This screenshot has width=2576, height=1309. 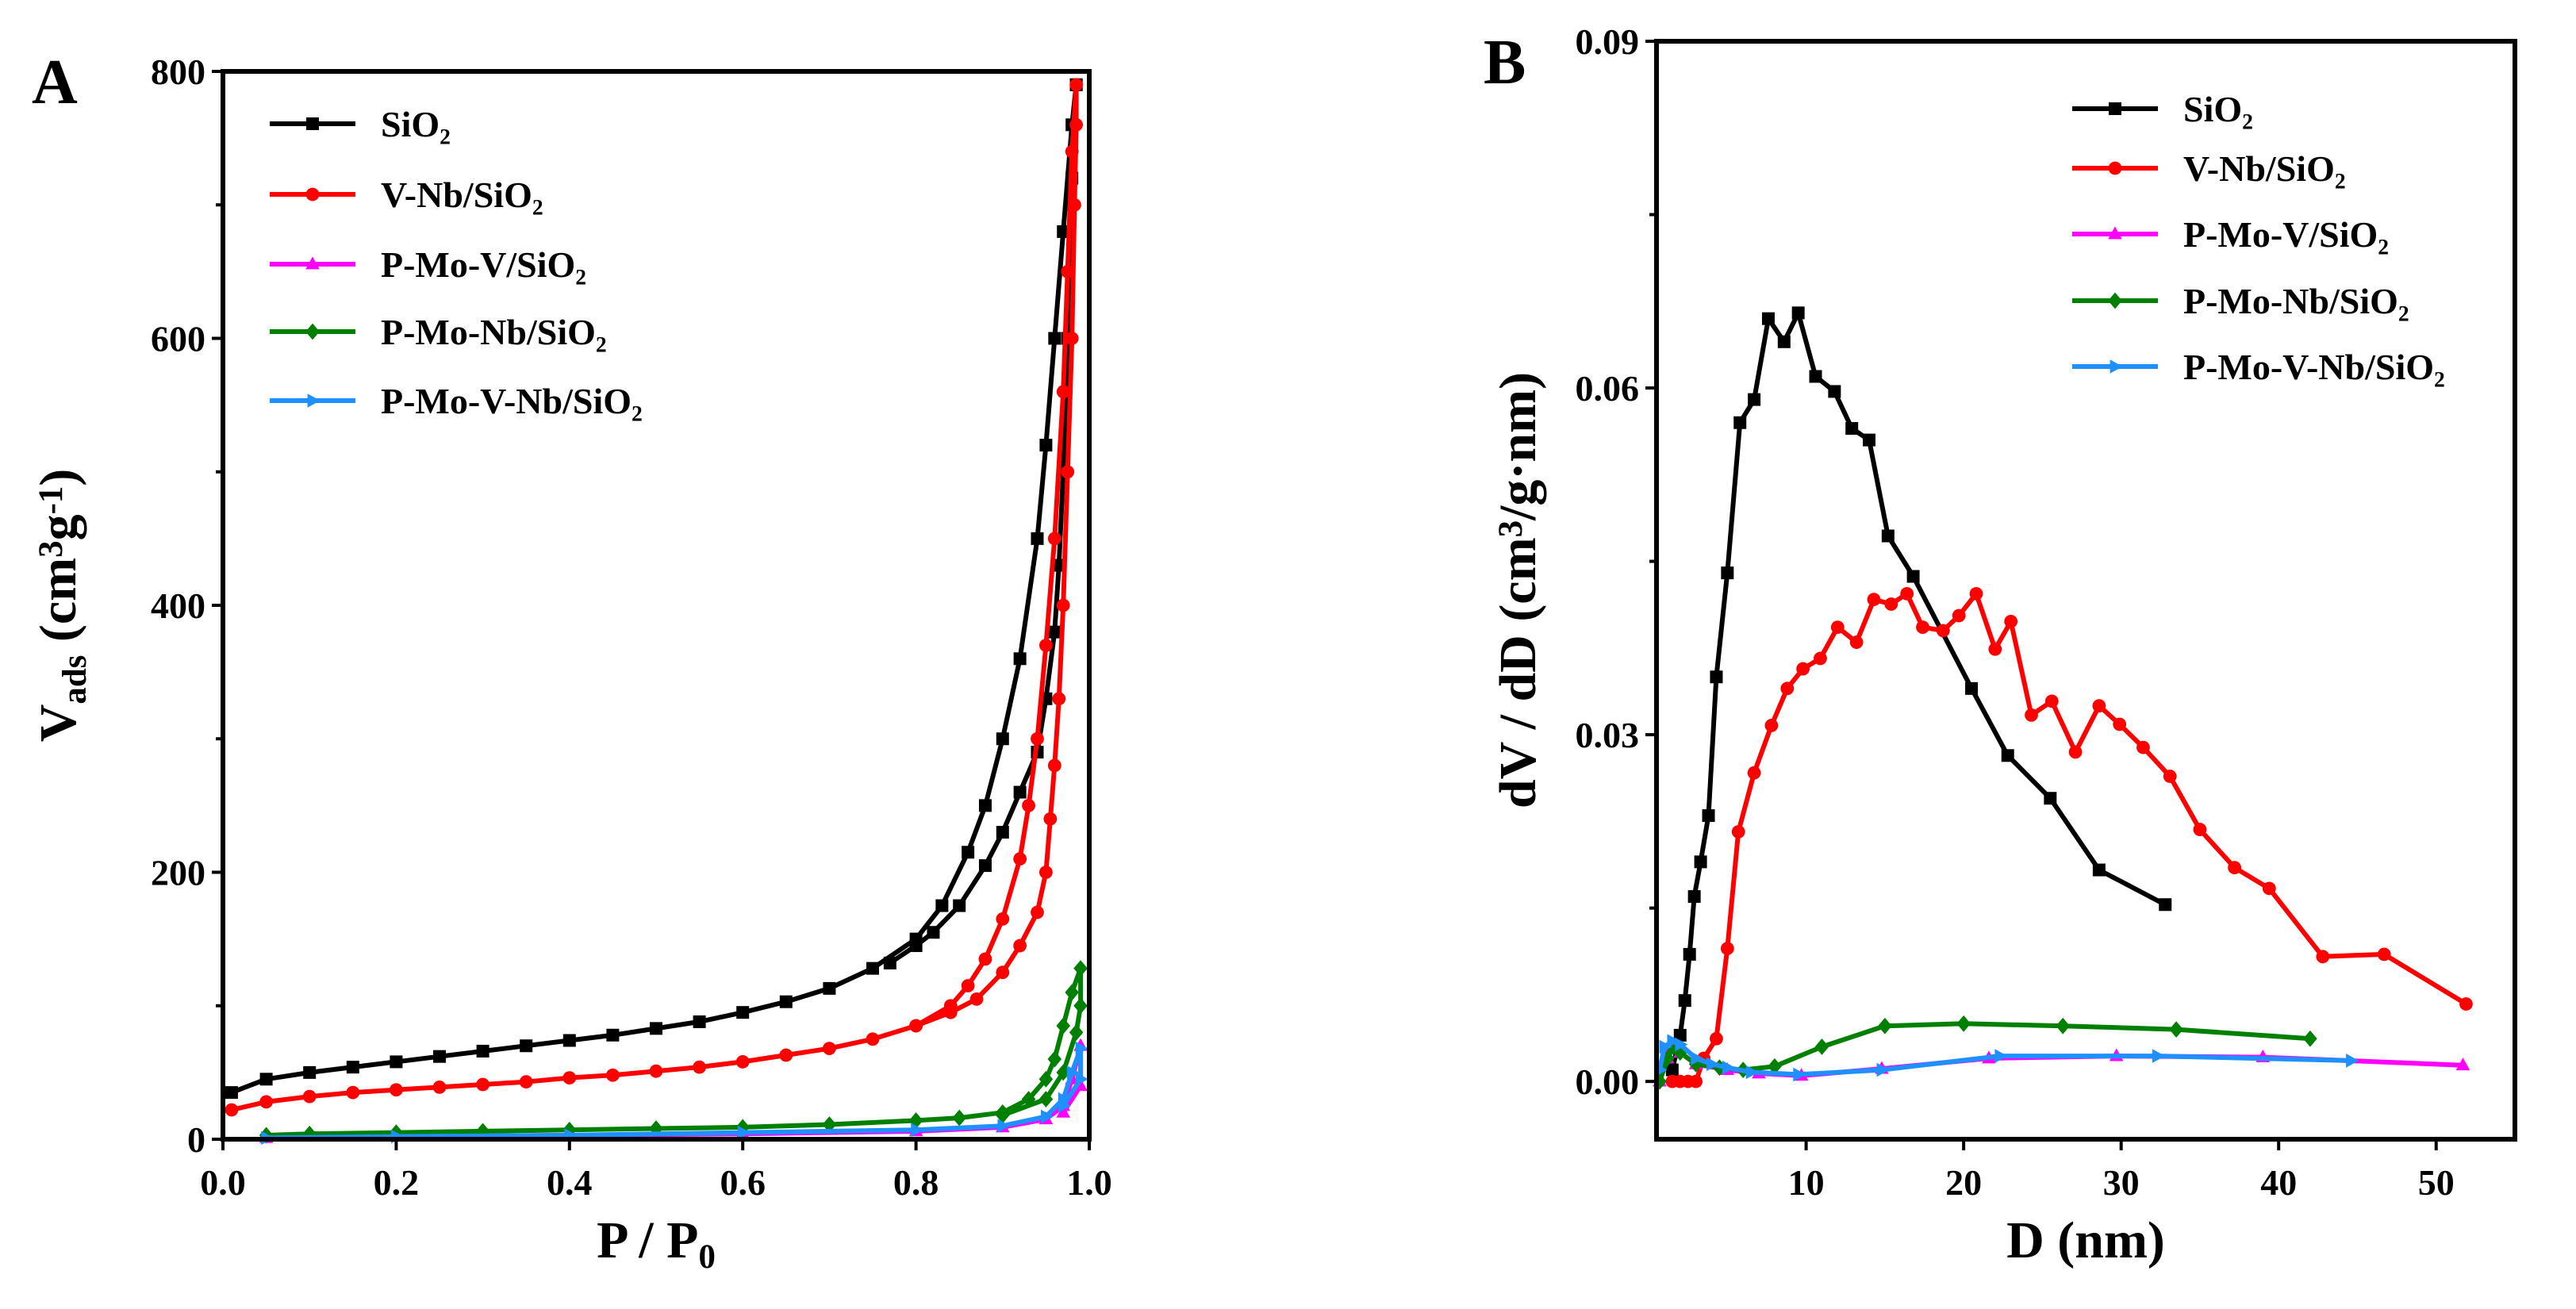 I want to click on legend-label: SiO₂, so click(x=416, y=124).